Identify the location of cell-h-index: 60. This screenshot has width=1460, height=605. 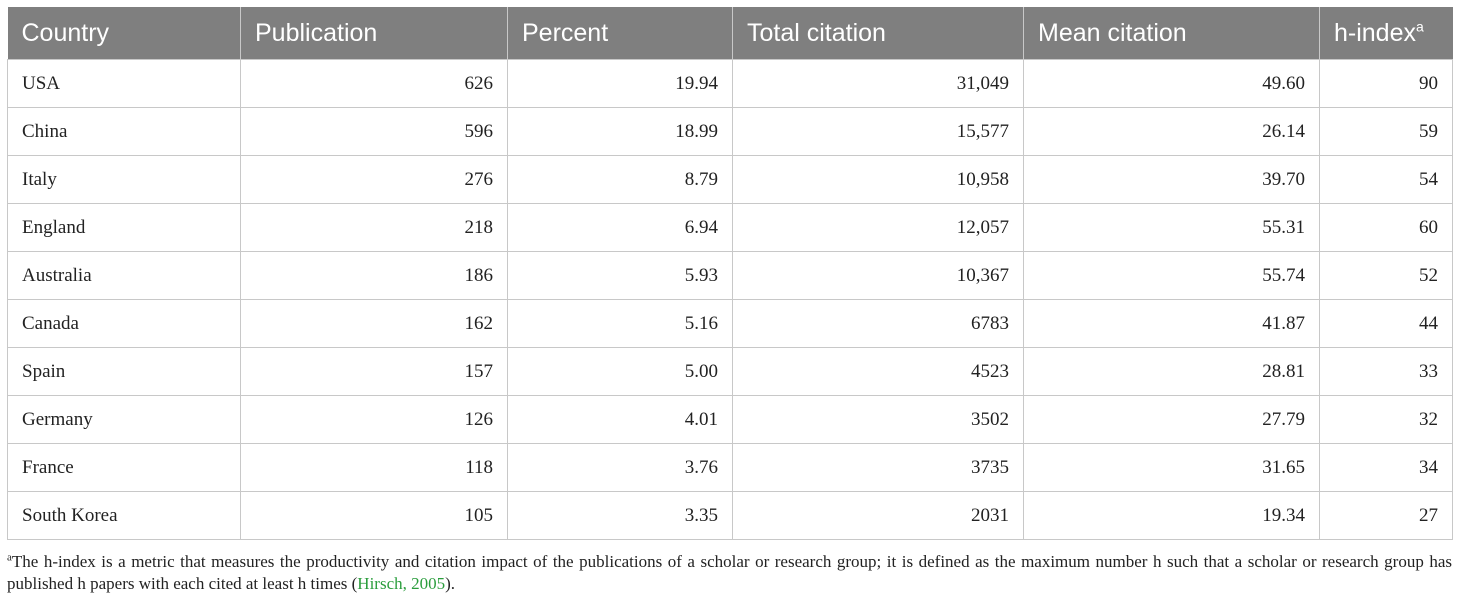
(1386, 227).